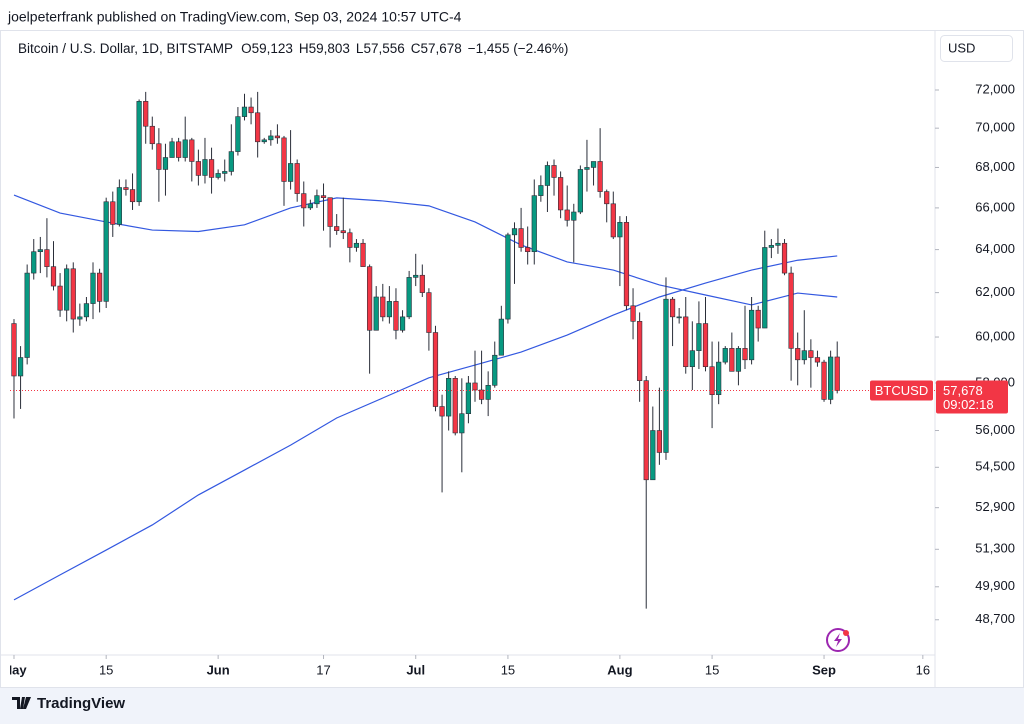 The image size is (1024, 724). I want to click on legend-key: C, so click(416, 48).